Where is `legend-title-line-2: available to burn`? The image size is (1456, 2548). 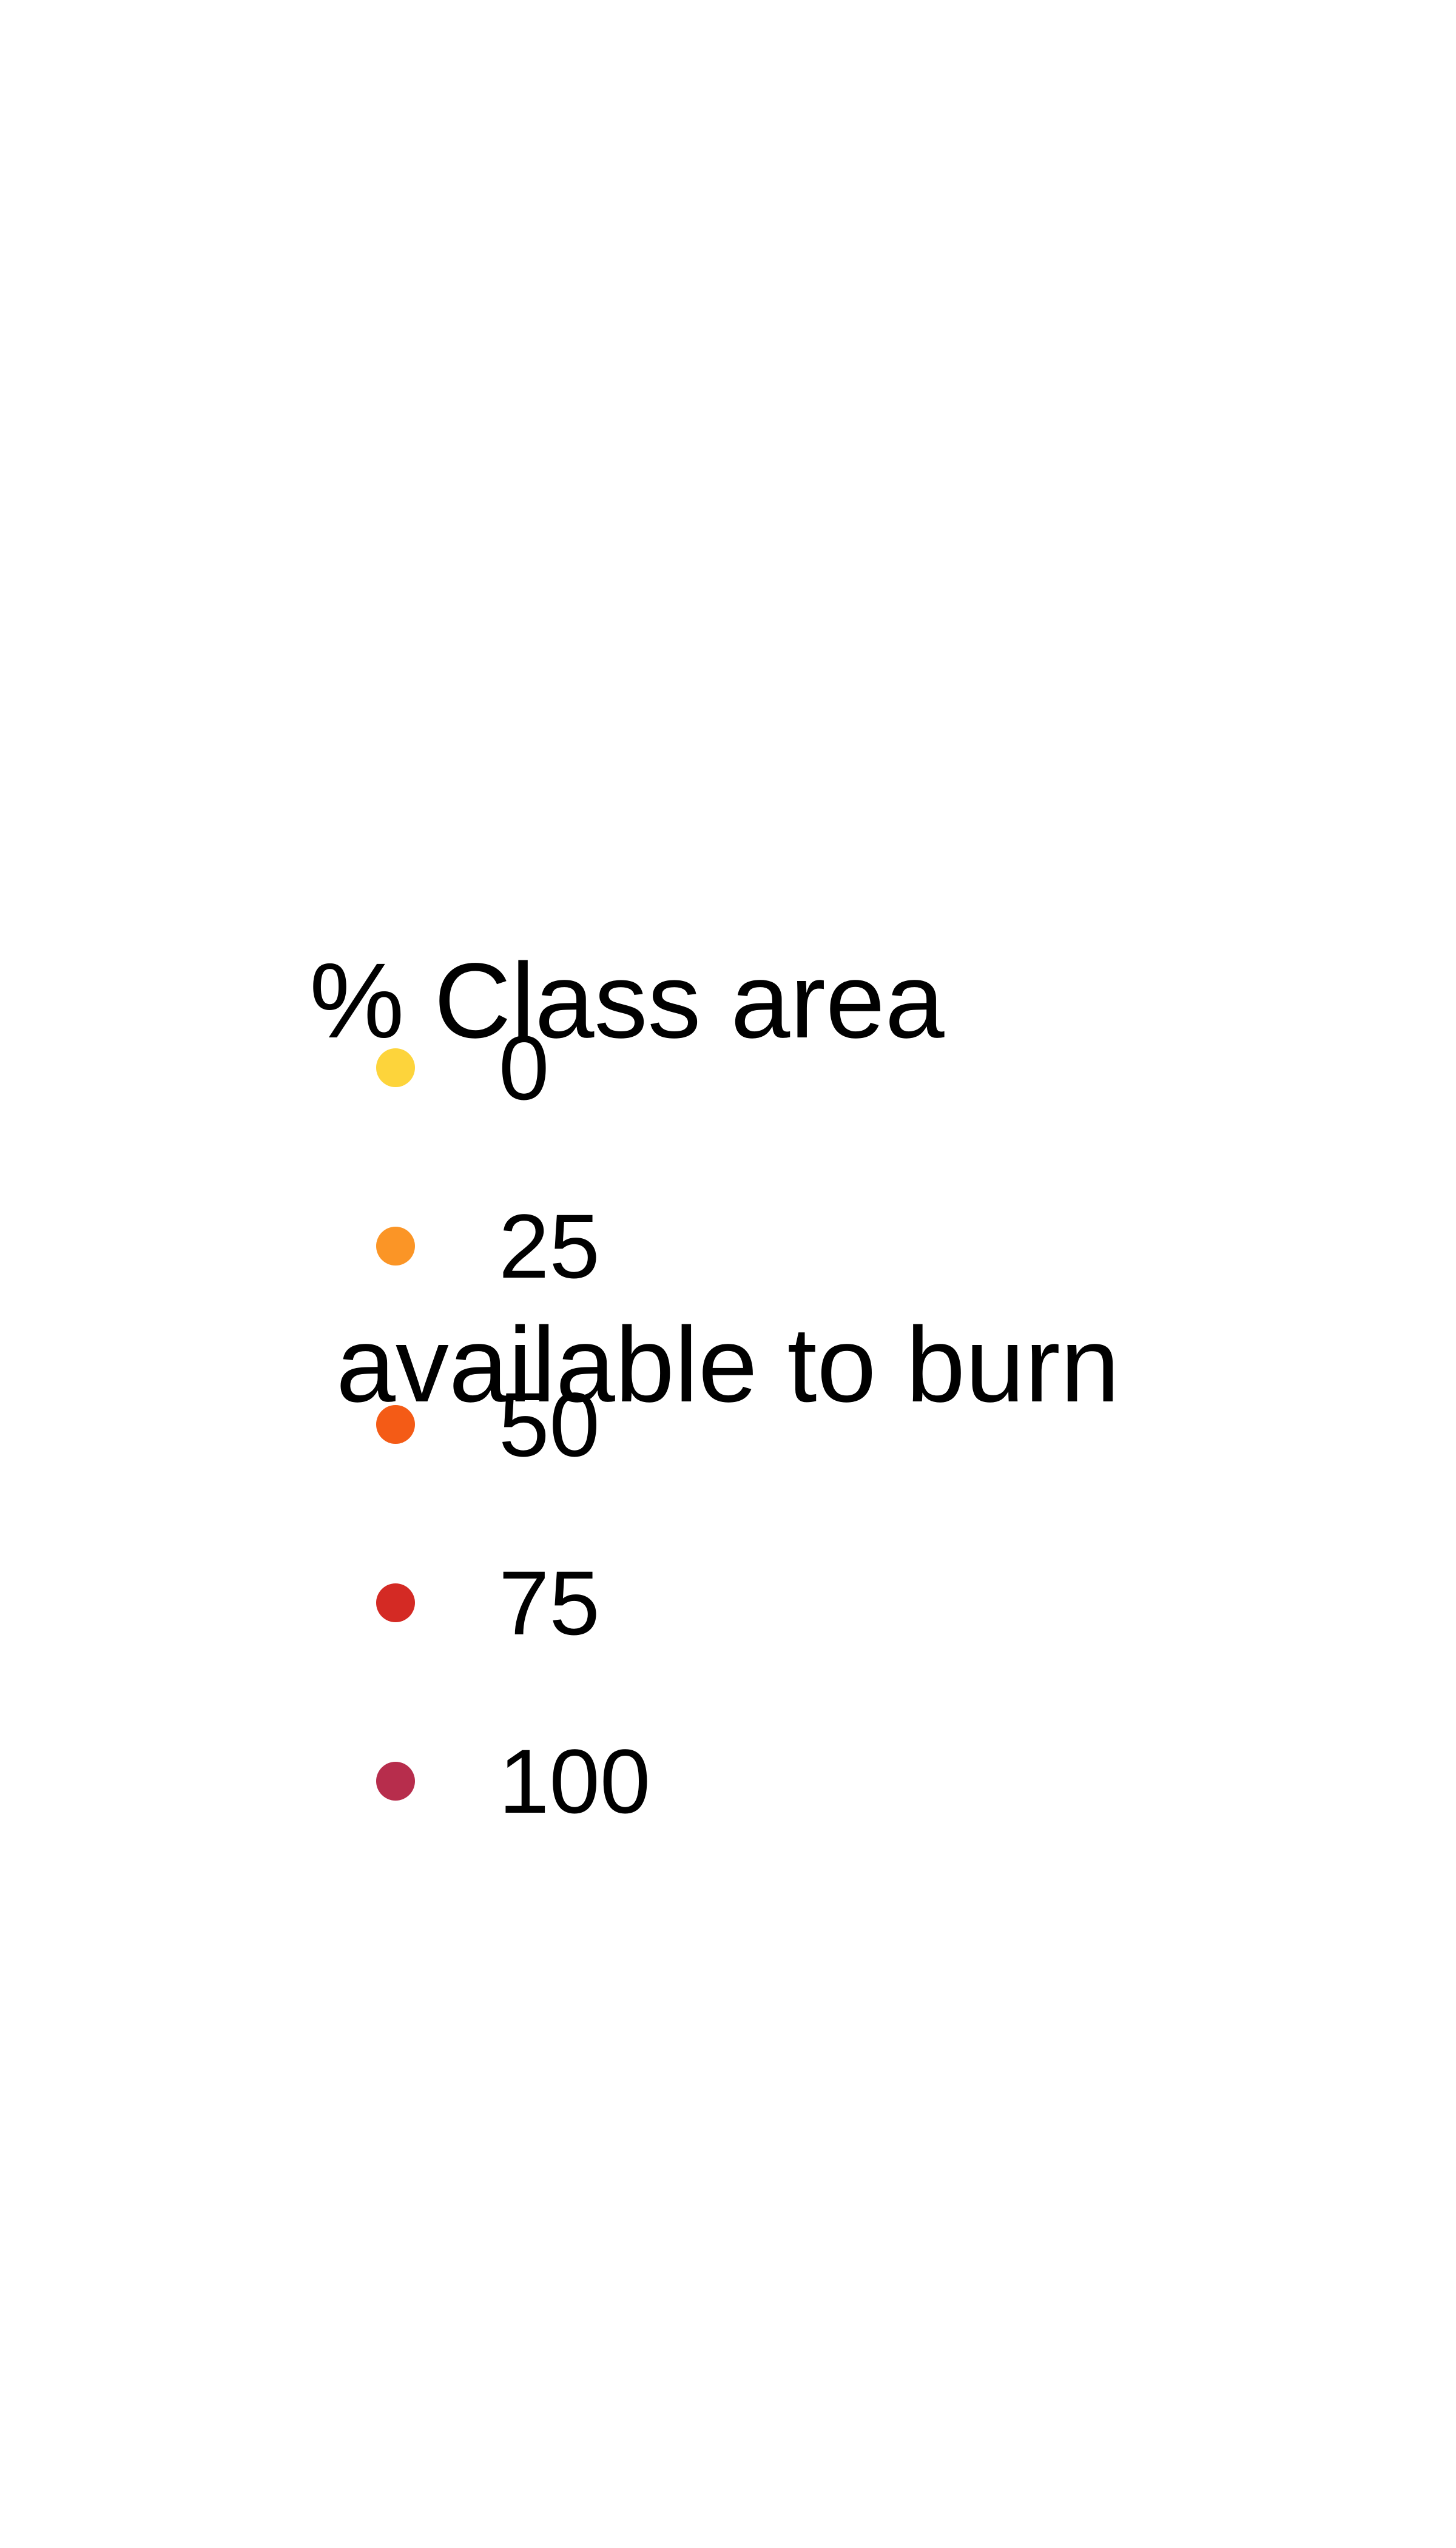 legend-title-line-2: available to burn is located at coordinates (728, 1365).